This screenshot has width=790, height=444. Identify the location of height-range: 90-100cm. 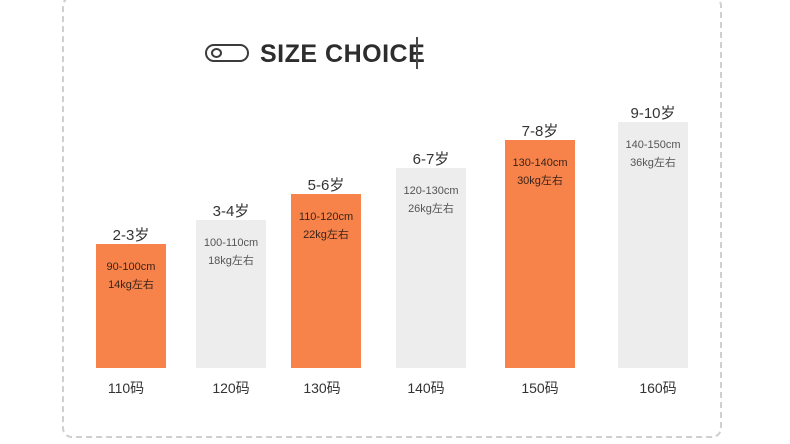
(131, 267).